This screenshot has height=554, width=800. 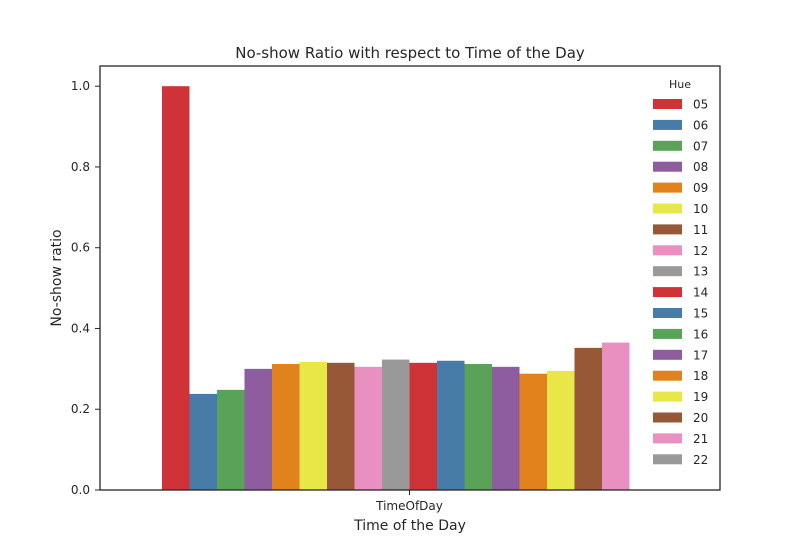 What do you see at coordinates (80, 490) in the screenshot?
I see `y-tick-label: 0.0` at bounding box center [80, 490].